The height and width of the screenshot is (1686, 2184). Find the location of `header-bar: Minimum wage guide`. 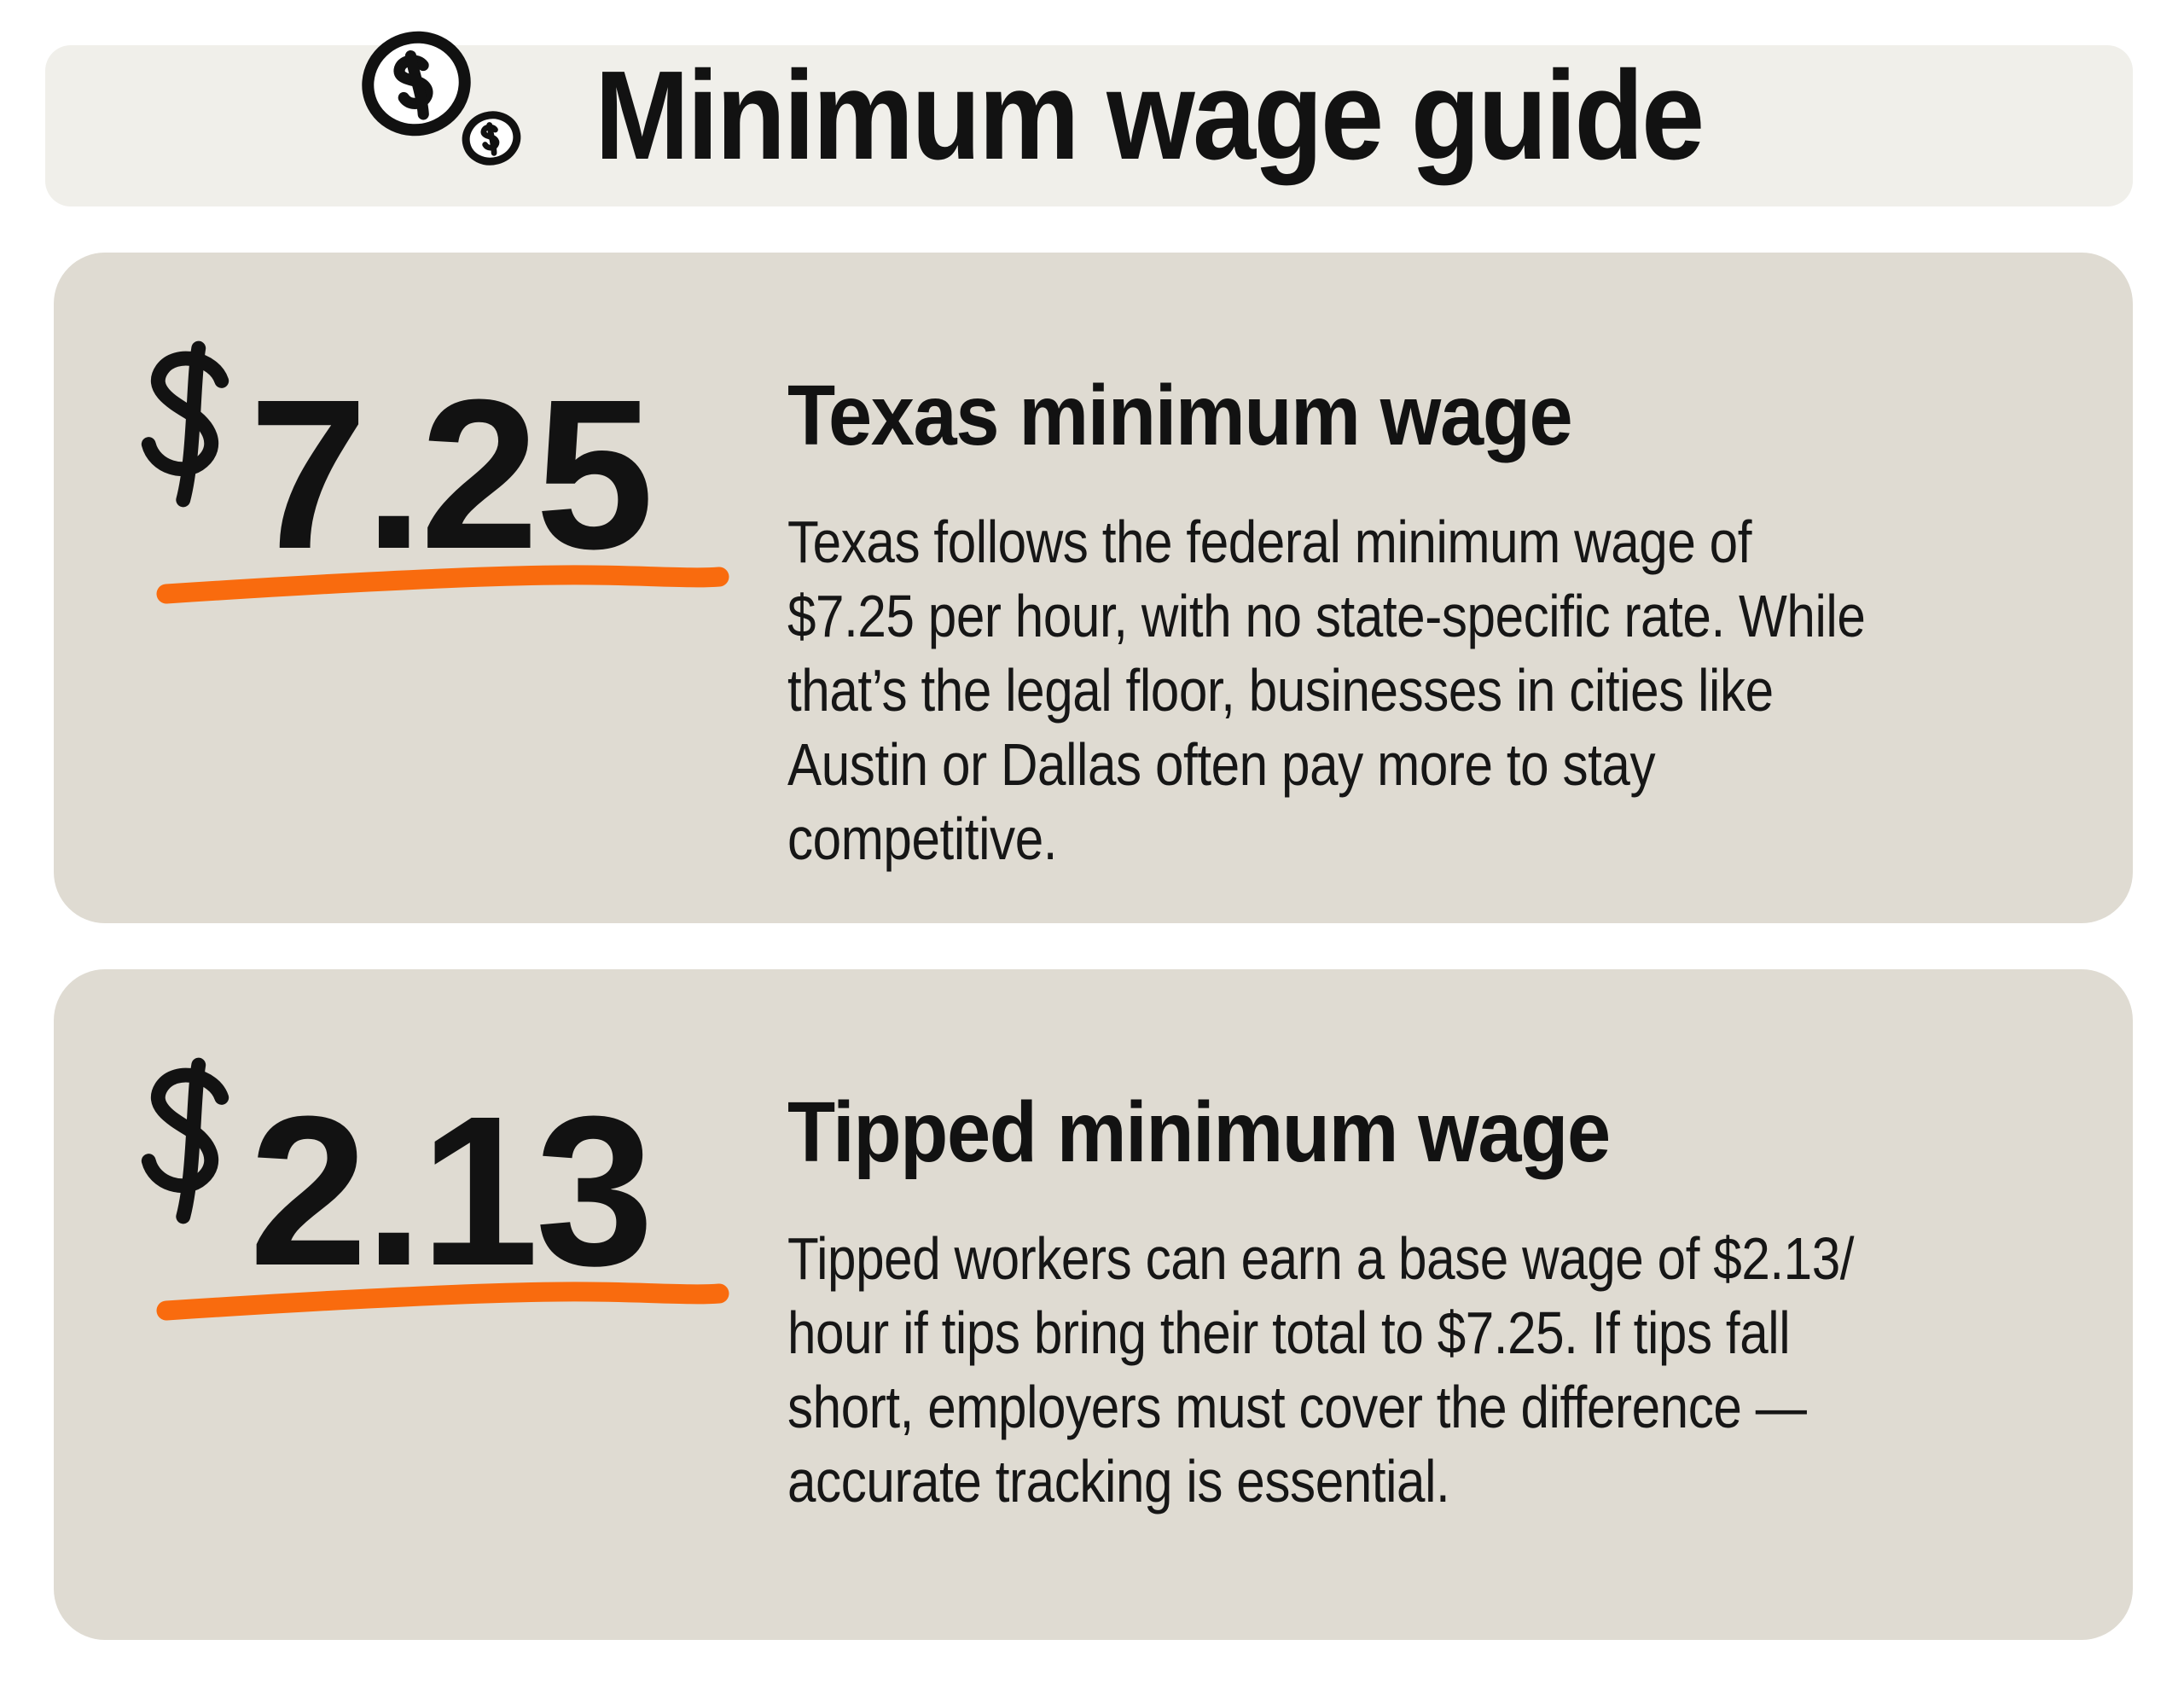

header-bar: Minimum wage guide is located at coordinates (1089, 118).